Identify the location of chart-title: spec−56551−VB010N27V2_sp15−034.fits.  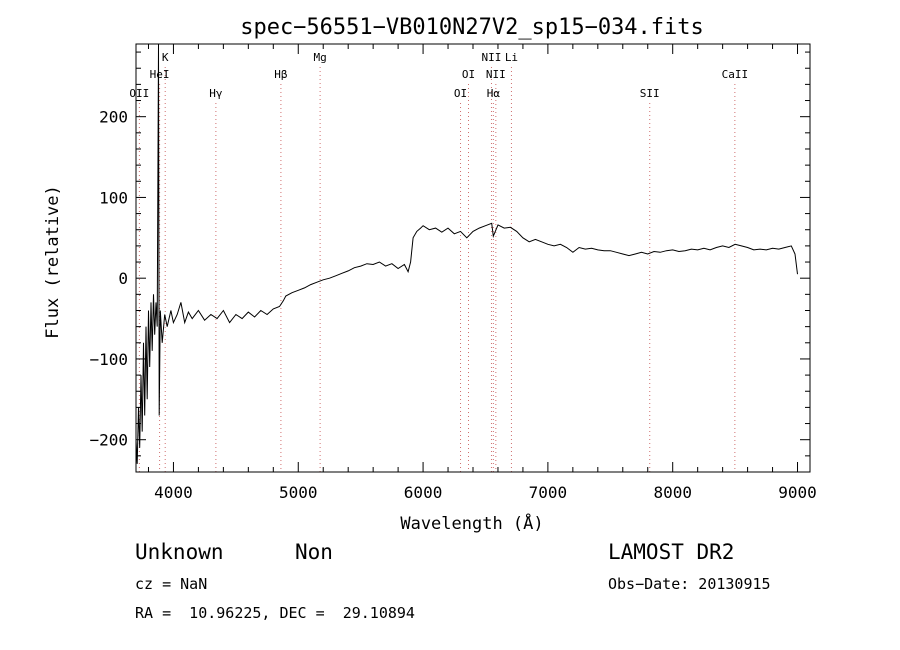
(472, 27).